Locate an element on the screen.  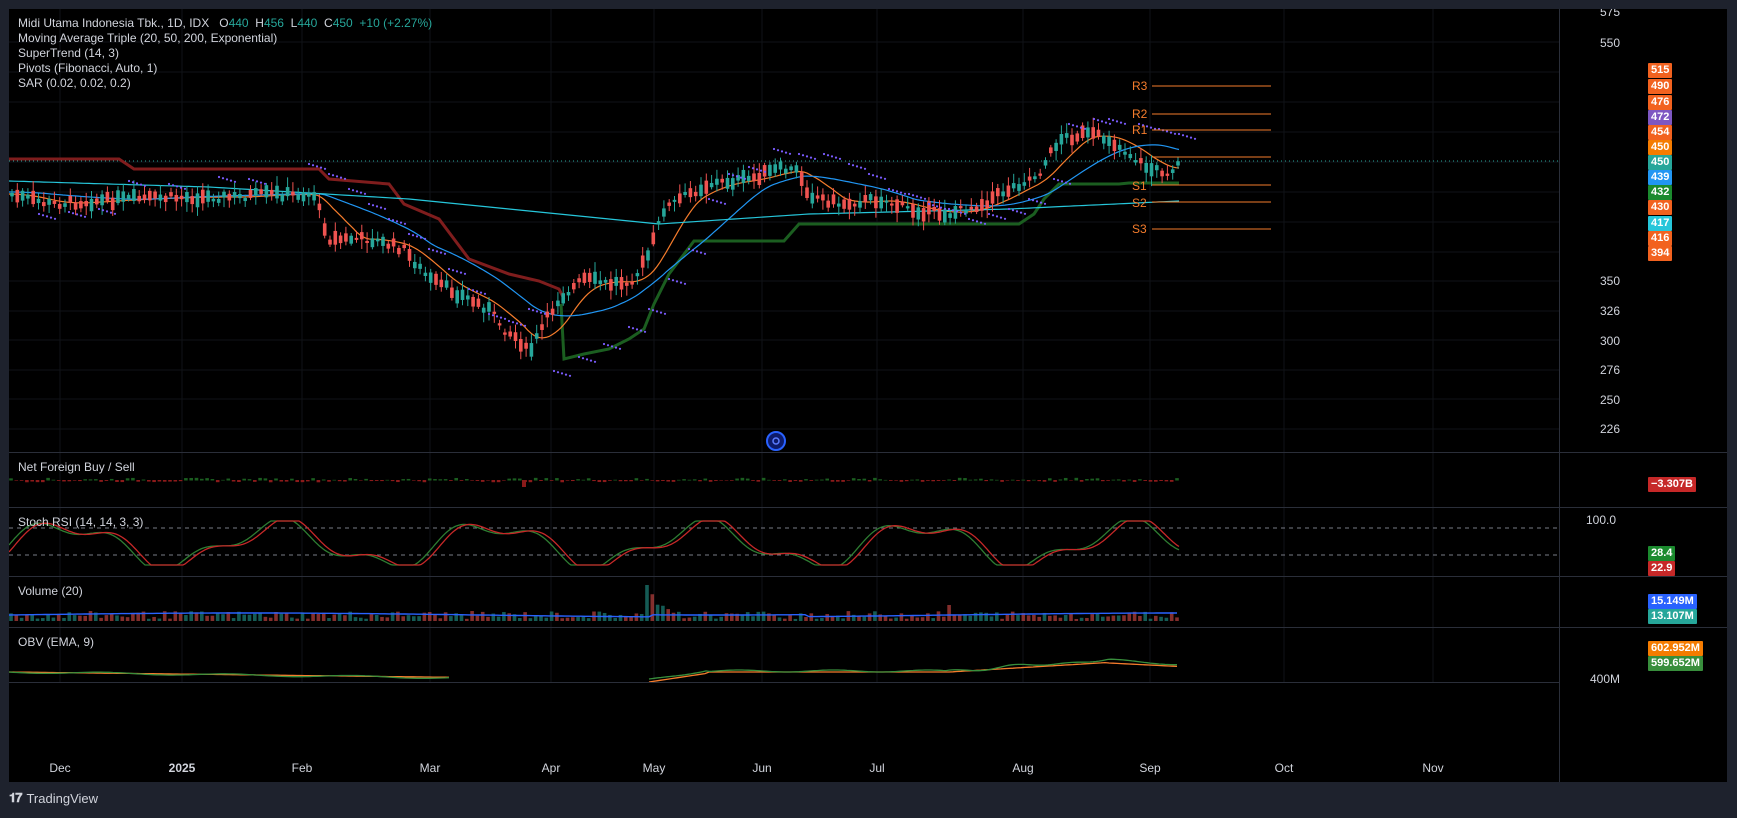
time-tick: Dec is located at coordinates (60, 768).